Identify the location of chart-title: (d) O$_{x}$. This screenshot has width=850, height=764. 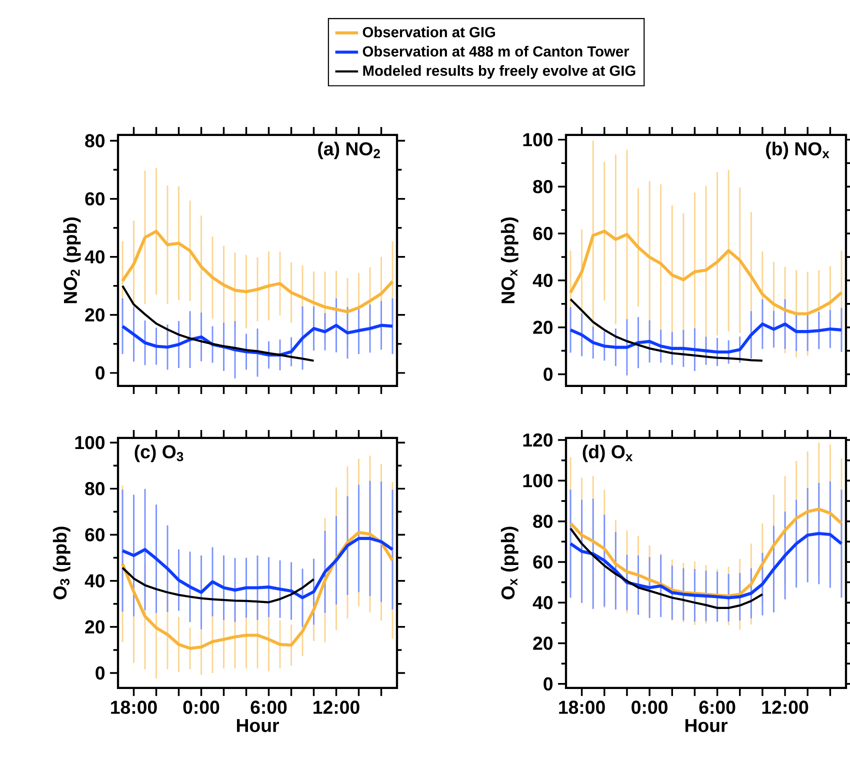
(607, 453).